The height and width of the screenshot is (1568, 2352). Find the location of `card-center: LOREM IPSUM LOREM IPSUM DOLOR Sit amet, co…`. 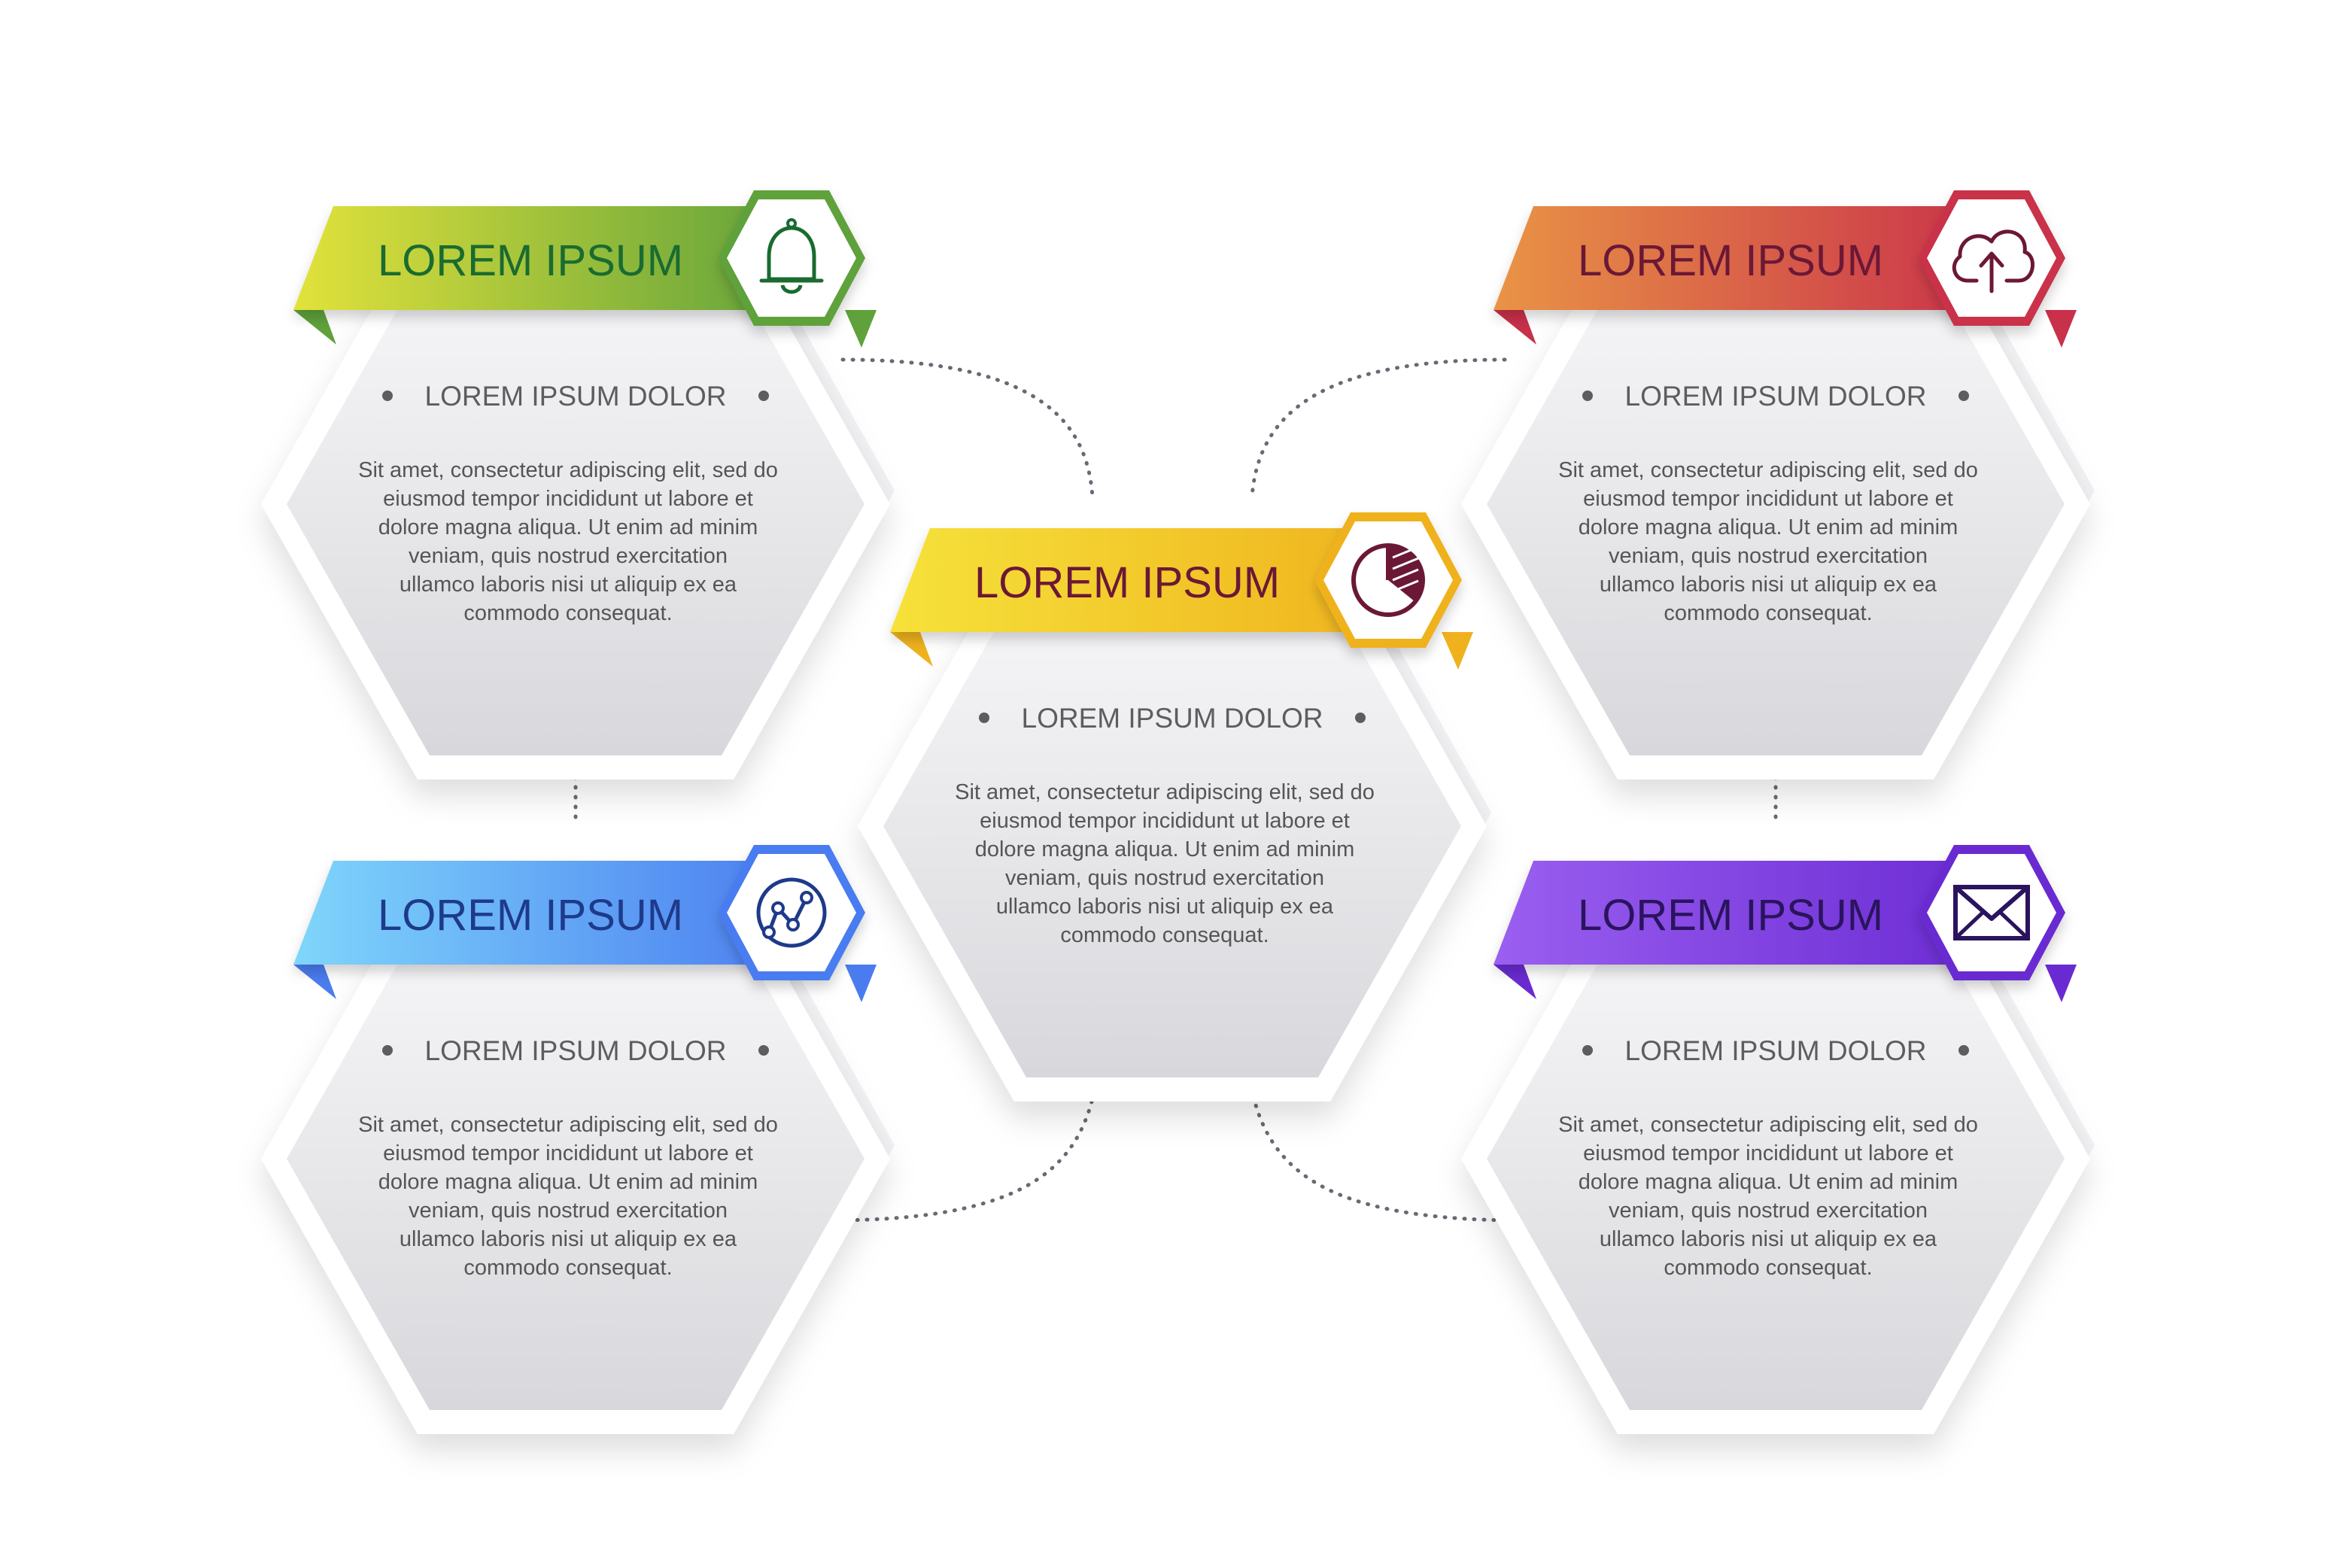

card-center: LOREM IPSUM LOREM IPSUM DOLOR Sit amet, co… is located at coordinates (1174, 807).